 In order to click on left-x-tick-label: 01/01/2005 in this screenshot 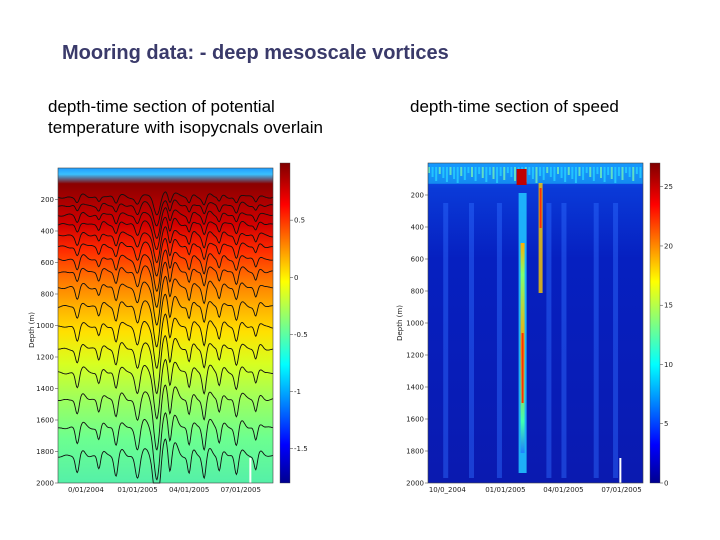, I will do `click(137, 490)`.